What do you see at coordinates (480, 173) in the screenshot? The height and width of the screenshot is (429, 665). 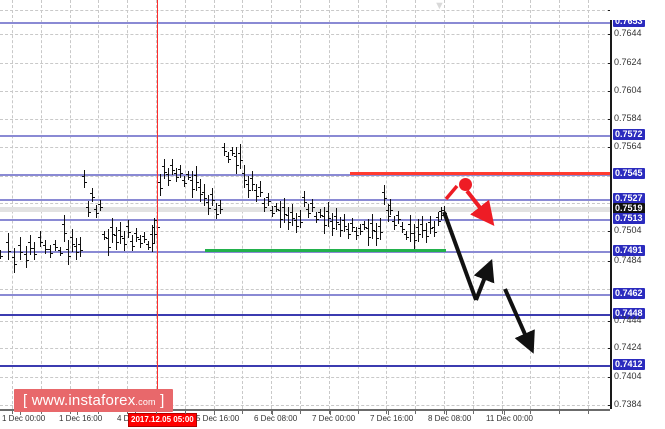 I see `resistance-line-red` at bounding box center [480, 173].